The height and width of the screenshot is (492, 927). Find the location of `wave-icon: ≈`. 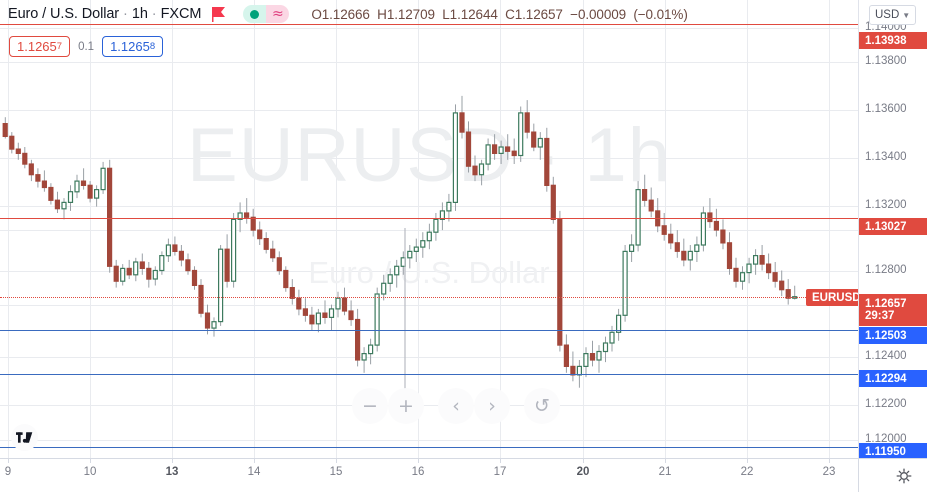

wave-icon: ≈ is located at coordinates (278, 14).